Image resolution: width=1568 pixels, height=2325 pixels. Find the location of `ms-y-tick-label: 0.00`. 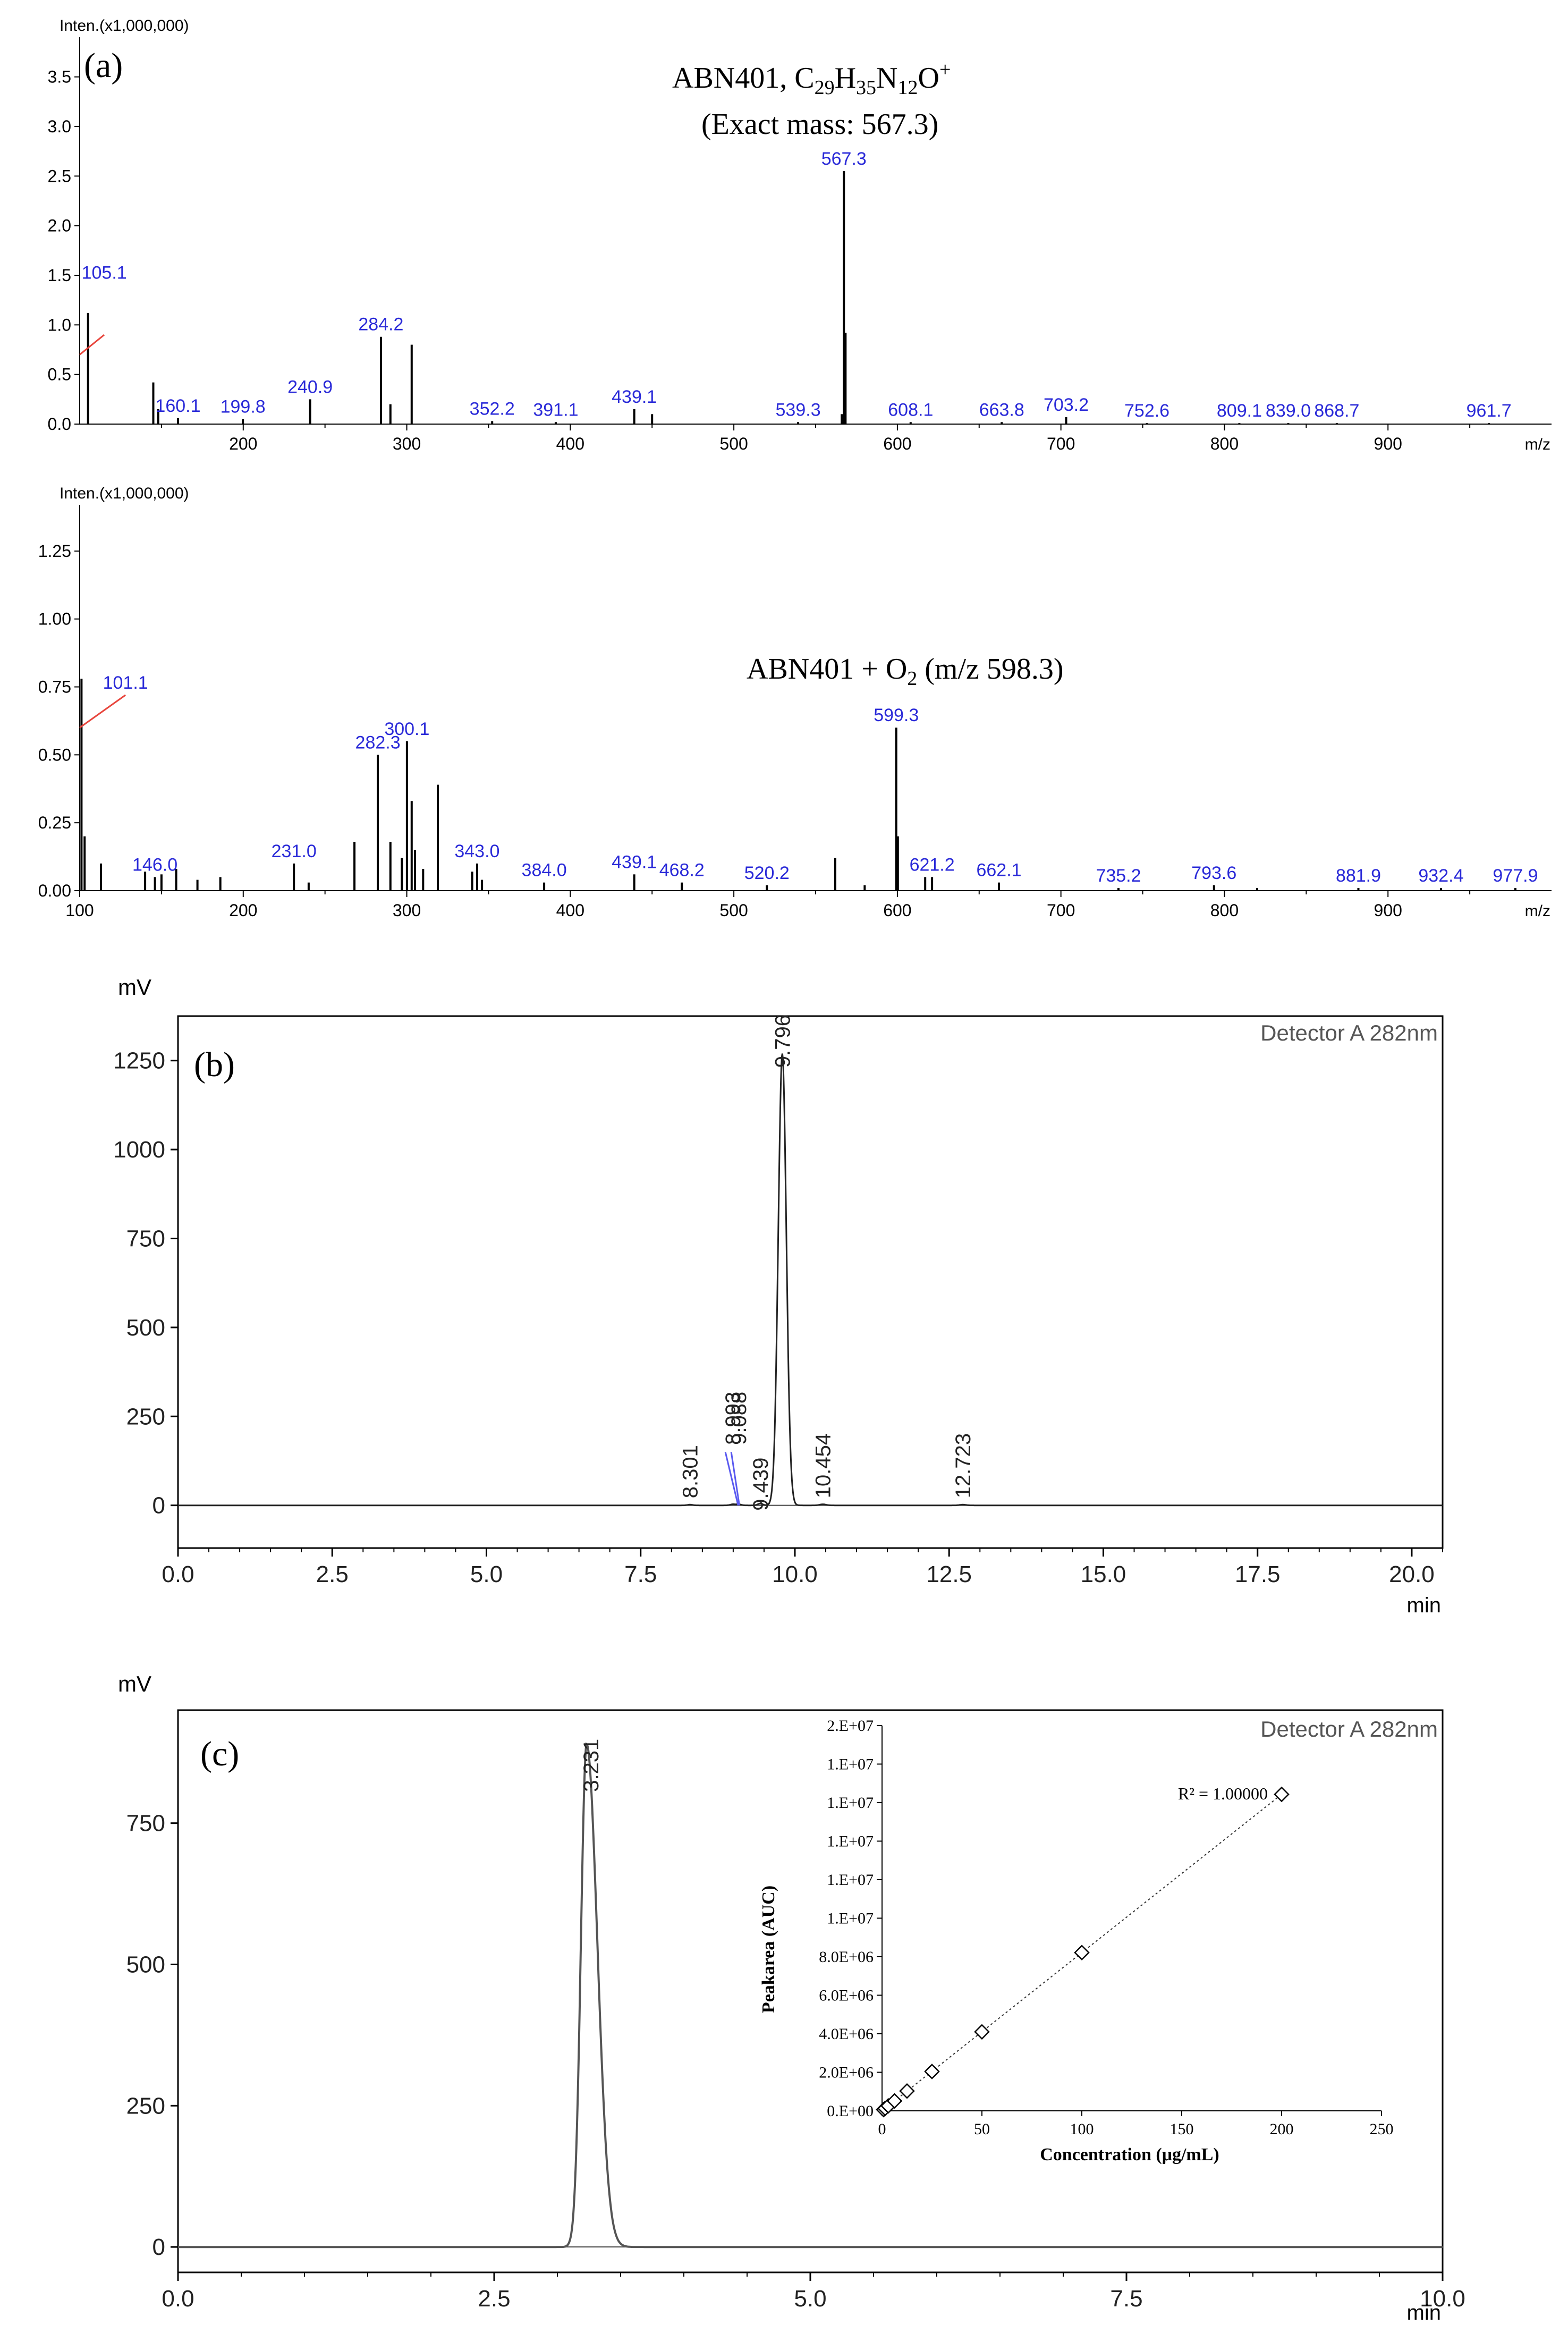

ms-y-tick-label: 0.00 is located at coordinates (54, 891).